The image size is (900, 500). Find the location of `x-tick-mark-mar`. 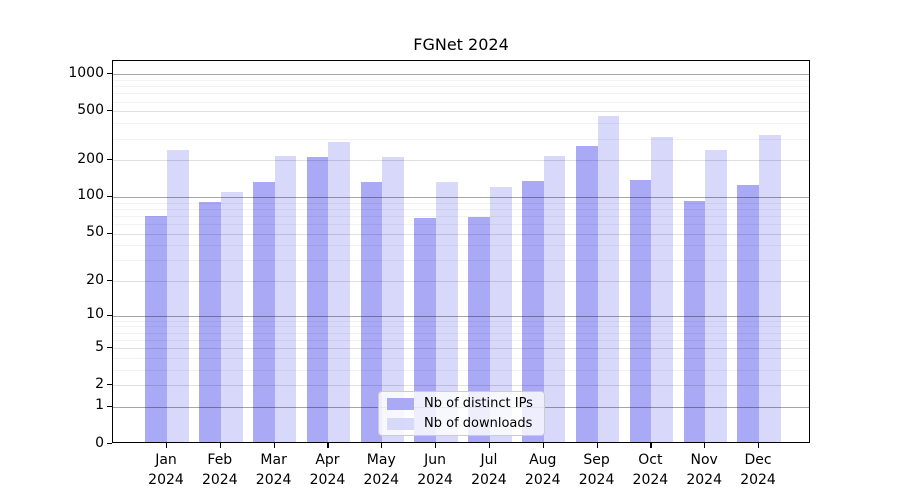

x-tick-mark-mar is located at coordinates (274, 445).